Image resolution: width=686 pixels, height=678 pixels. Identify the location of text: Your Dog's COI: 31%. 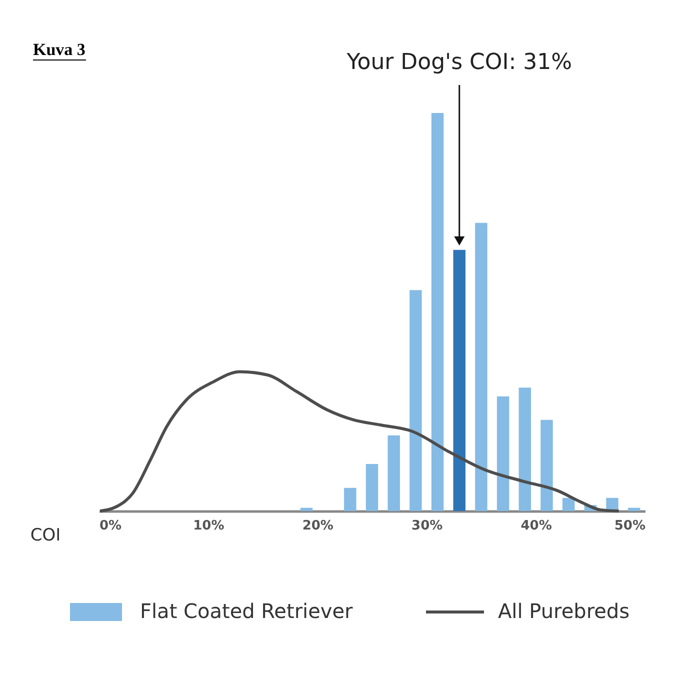
(459, 62).